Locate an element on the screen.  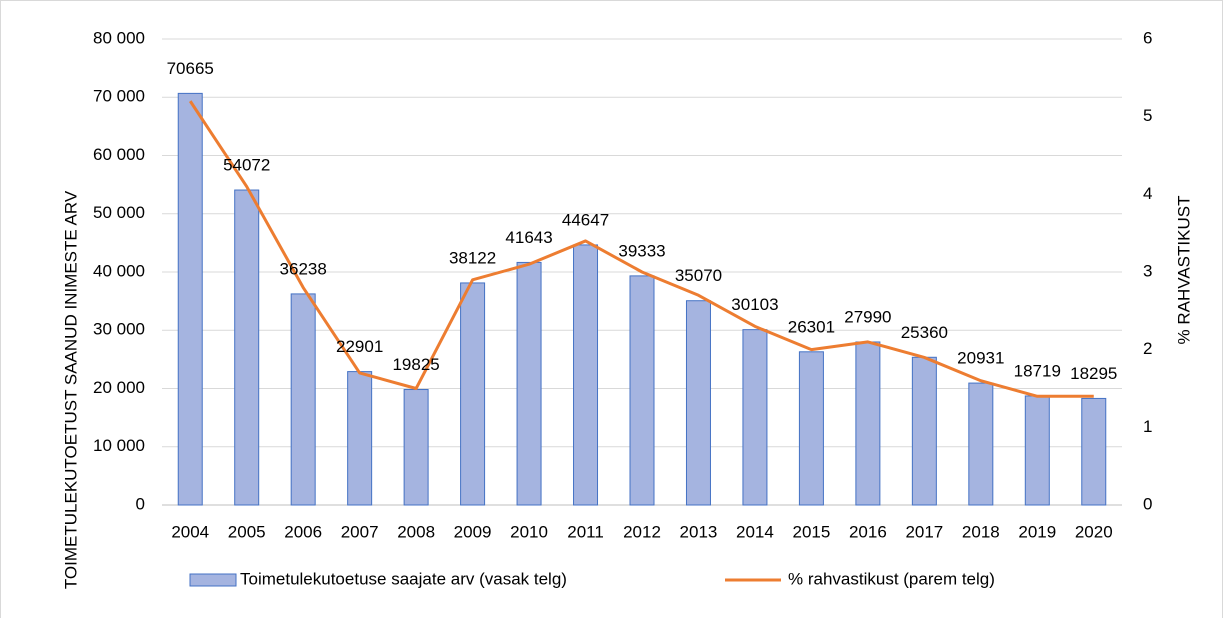
x-tick-label: 2006 is located at coordinates (303, 531).